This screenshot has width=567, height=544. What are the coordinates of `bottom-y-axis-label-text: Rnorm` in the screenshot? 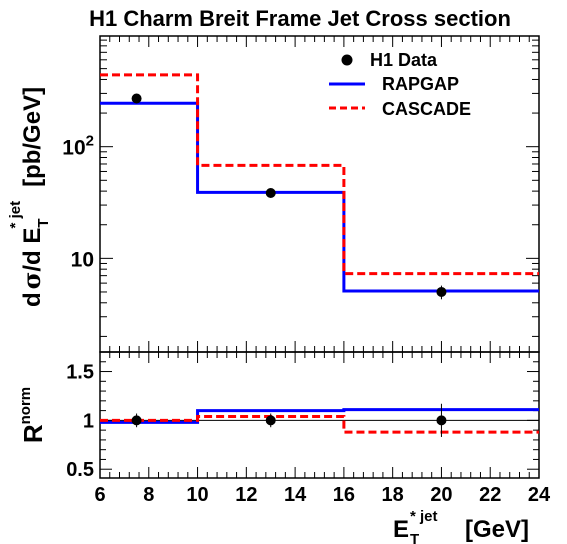 It's located at (32, 415).